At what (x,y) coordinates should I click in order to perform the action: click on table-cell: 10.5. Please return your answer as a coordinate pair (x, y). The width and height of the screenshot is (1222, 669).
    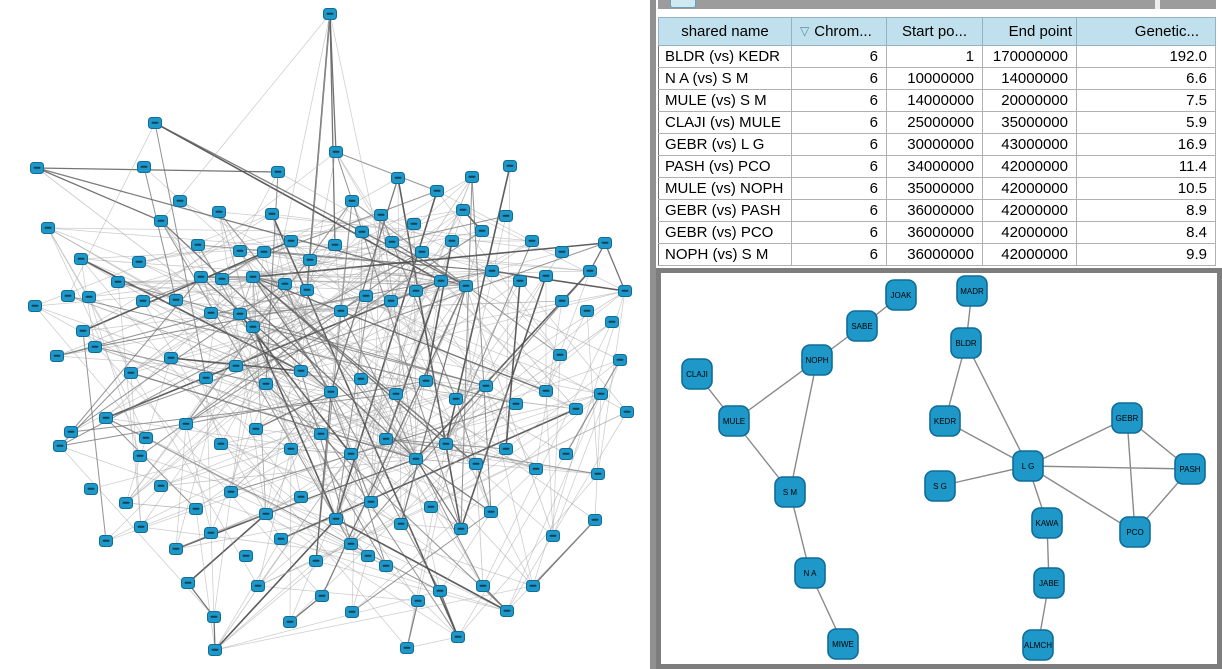
    Looking at the image, I should click on (1146, 188).